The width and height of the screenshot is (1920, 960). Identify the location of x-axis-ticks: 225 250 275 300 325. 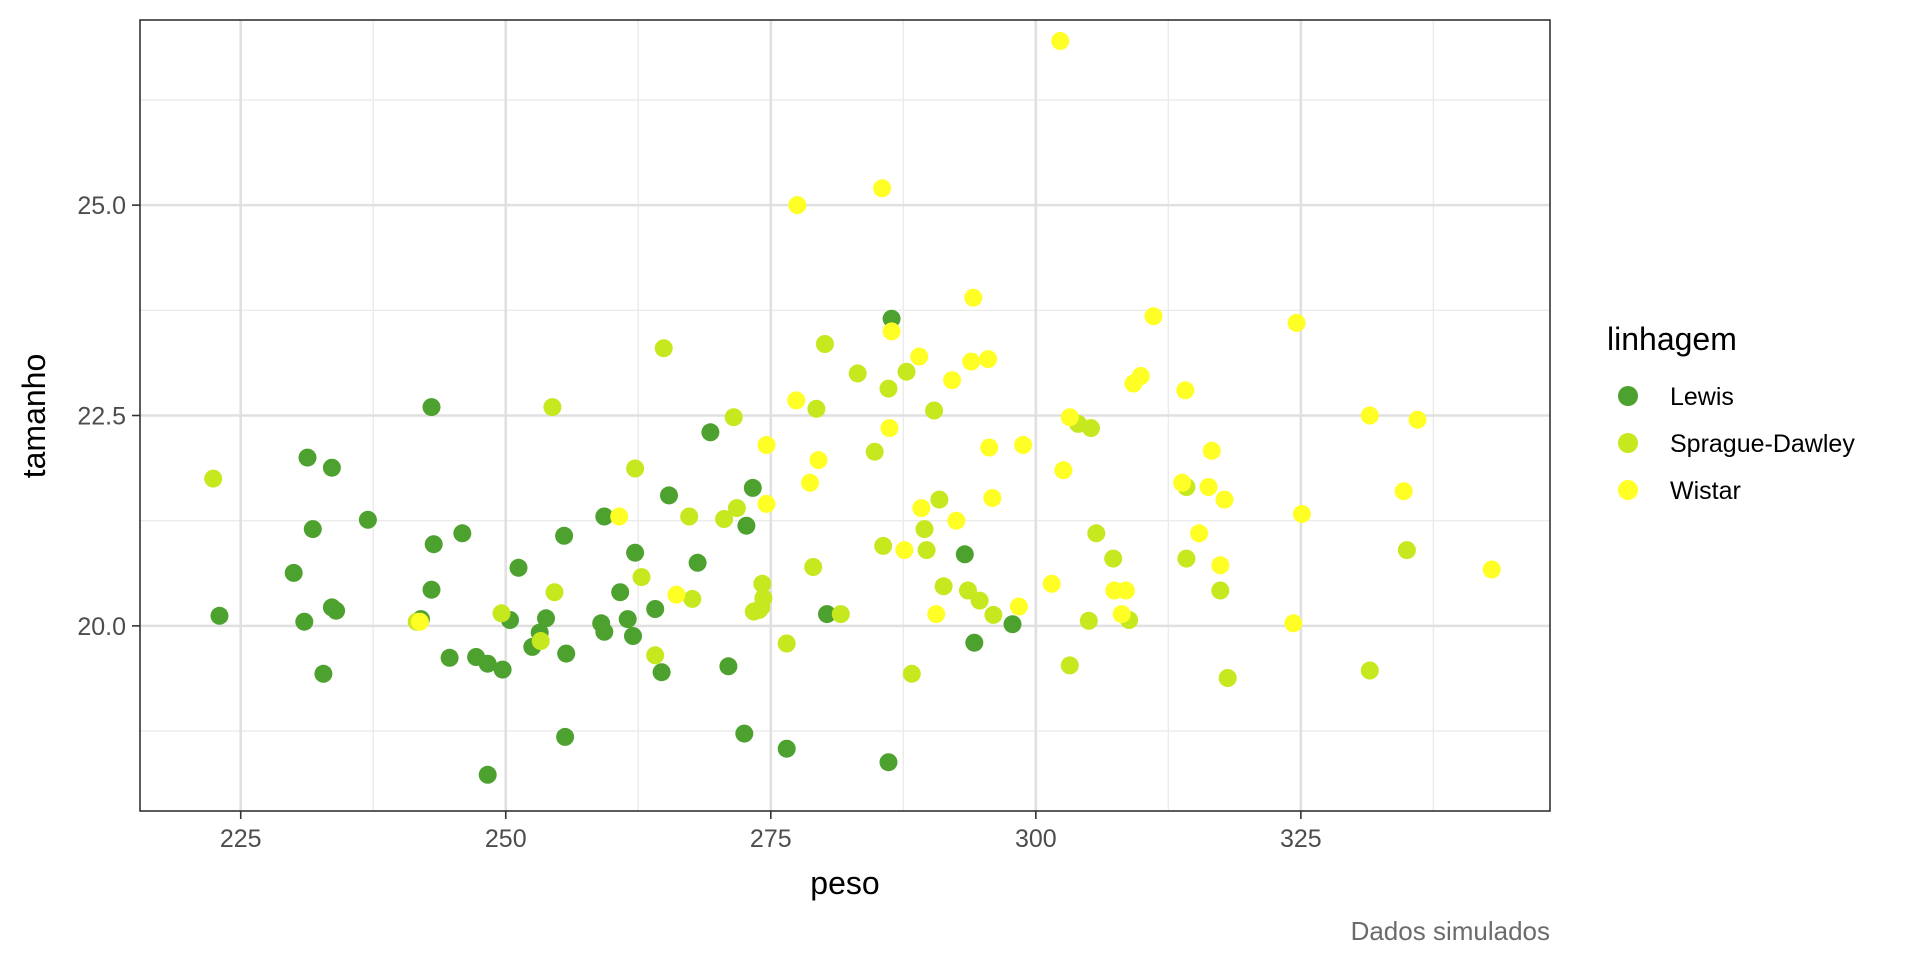
(771, 832).